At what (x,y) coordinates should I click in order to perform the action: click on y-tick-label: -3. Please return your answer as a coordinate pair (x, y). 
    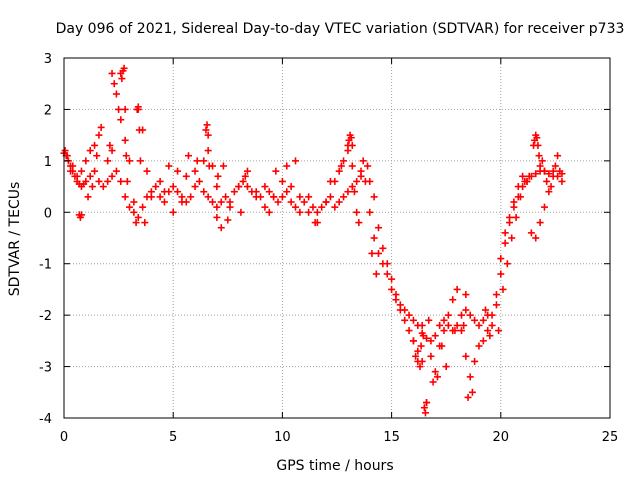
    Looking at the image, I should click on (45, 368).